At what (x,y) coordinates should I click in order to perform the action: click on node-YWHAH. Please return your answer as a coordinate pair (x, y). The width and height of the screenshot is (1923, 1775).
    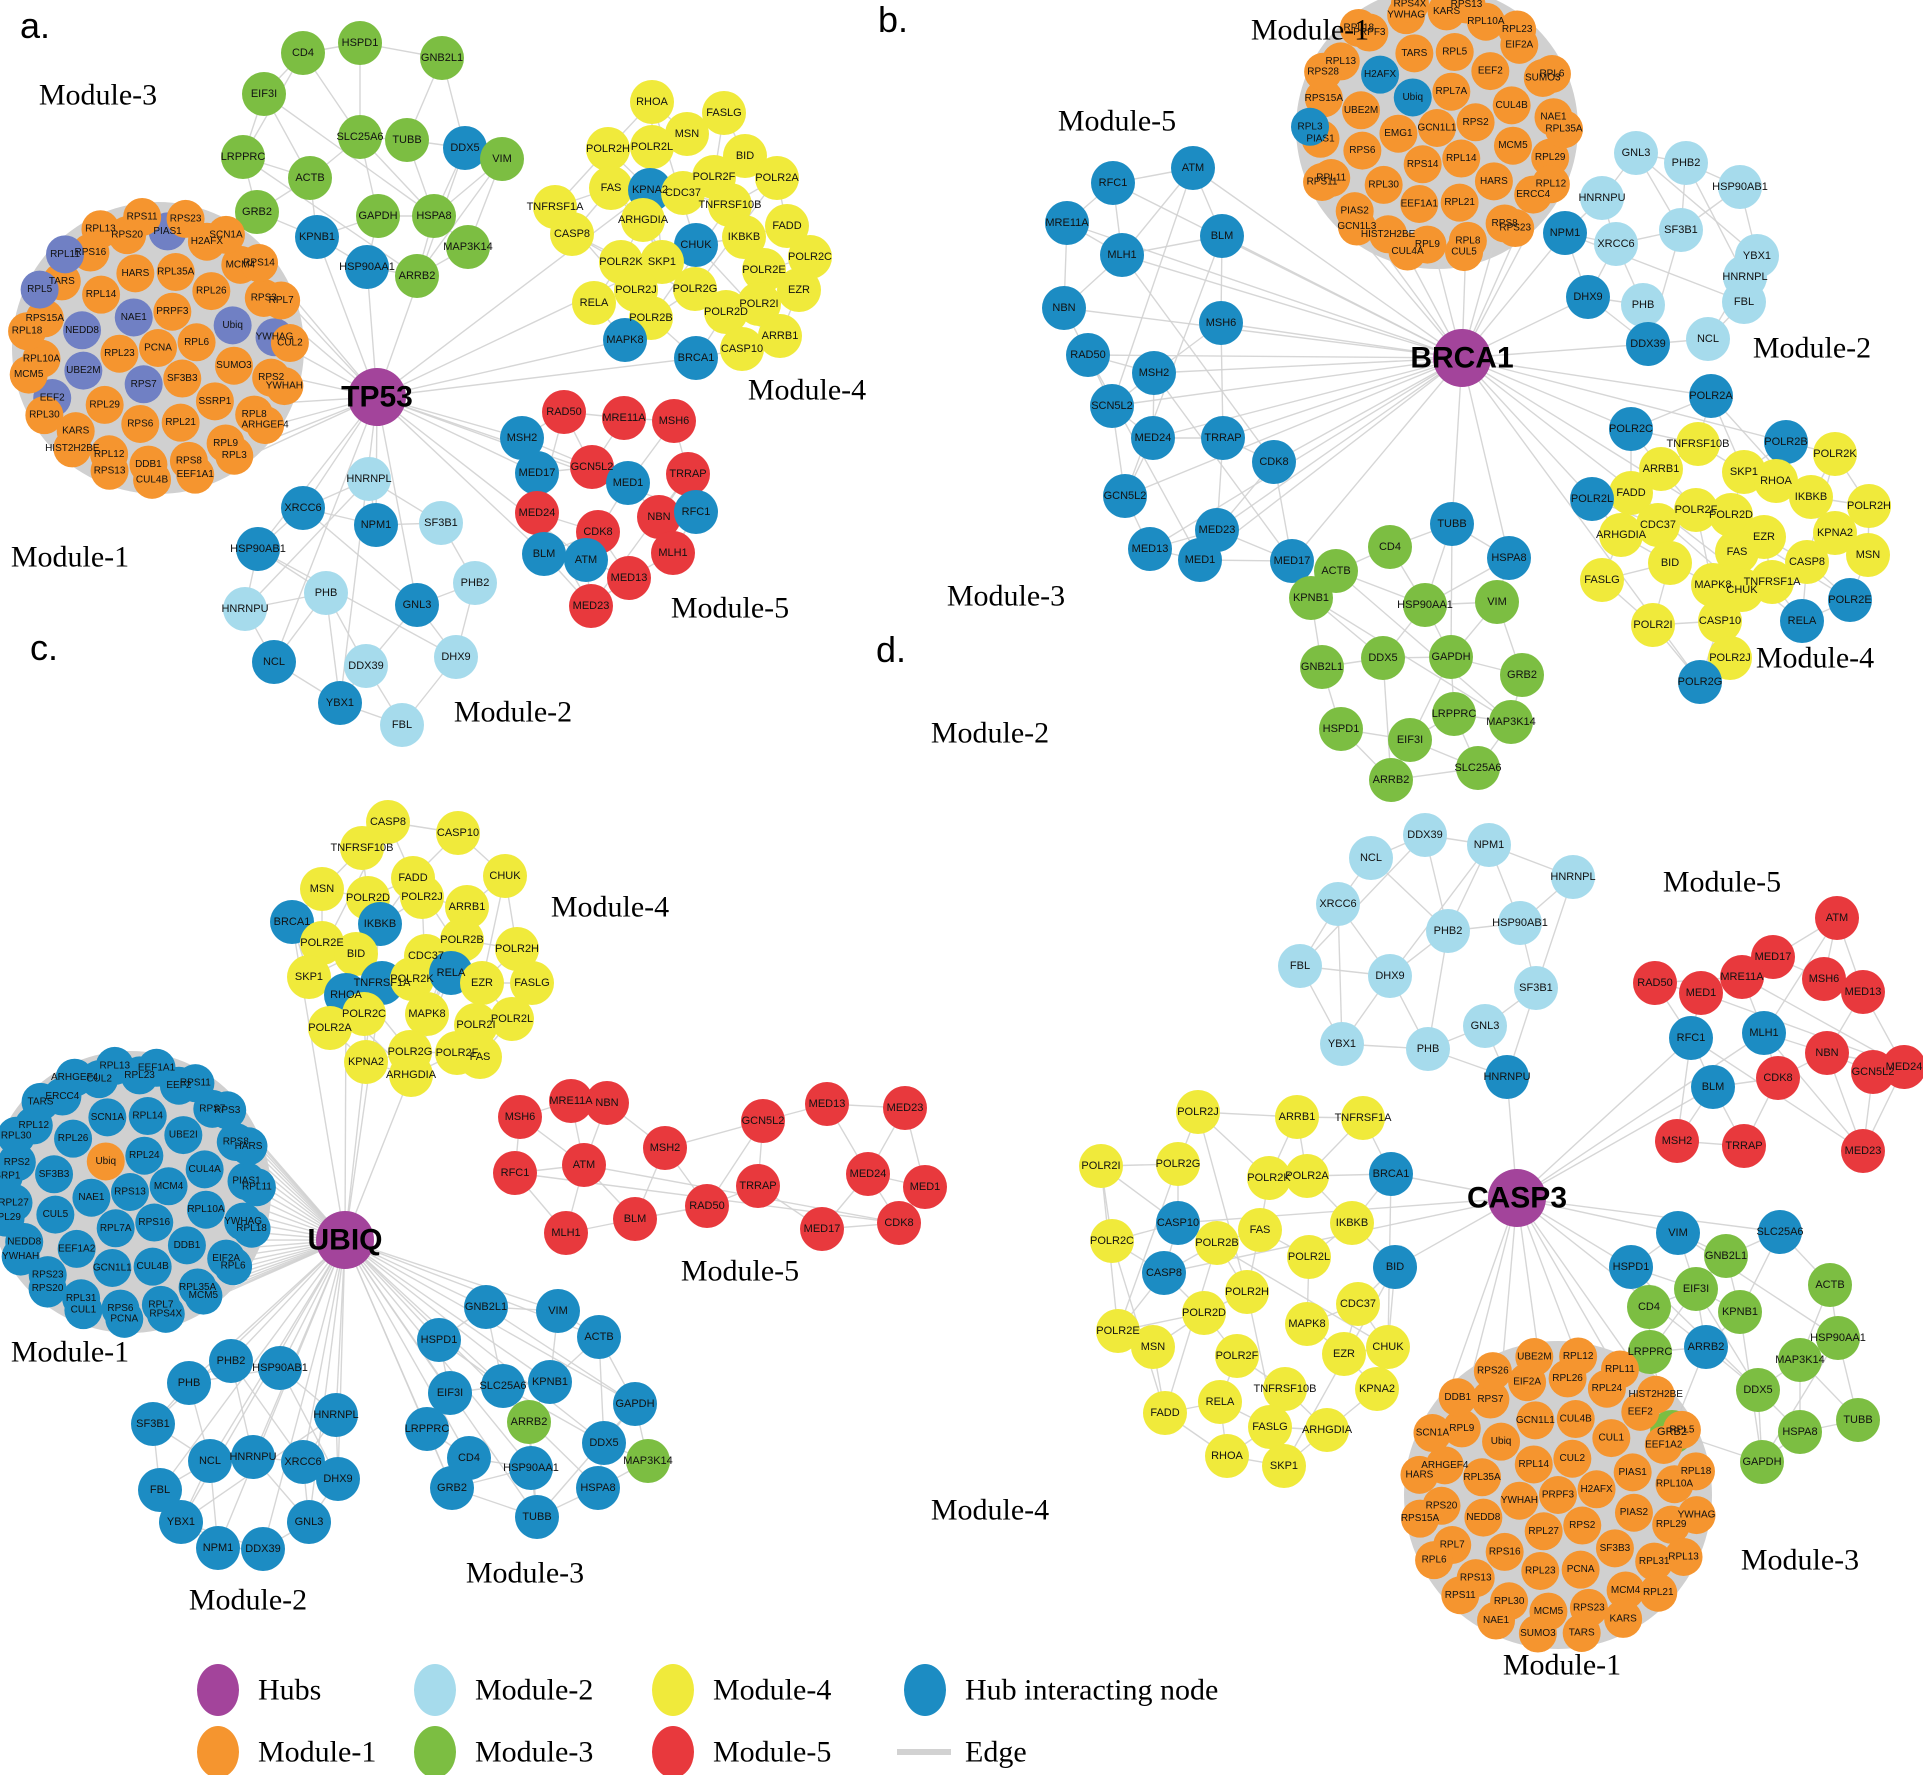
    Looking at the image, I should click on (1519, 1500).